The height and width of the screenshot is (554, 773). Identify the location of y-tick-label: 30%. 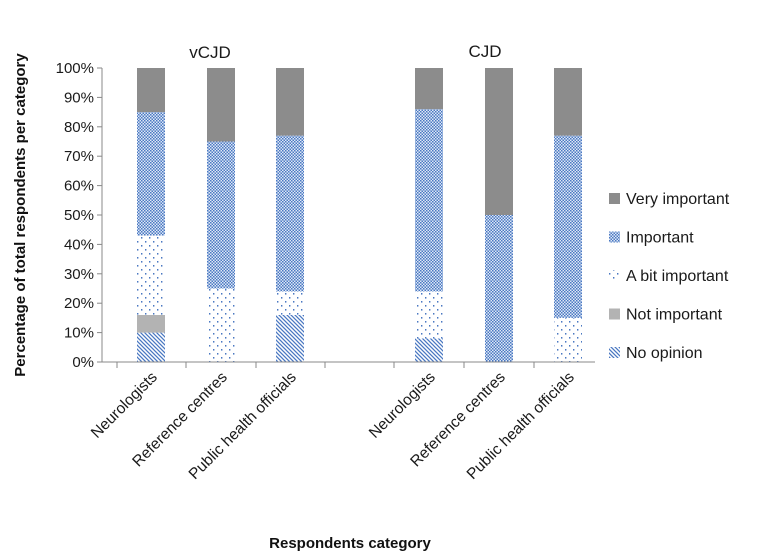
(79, 274).